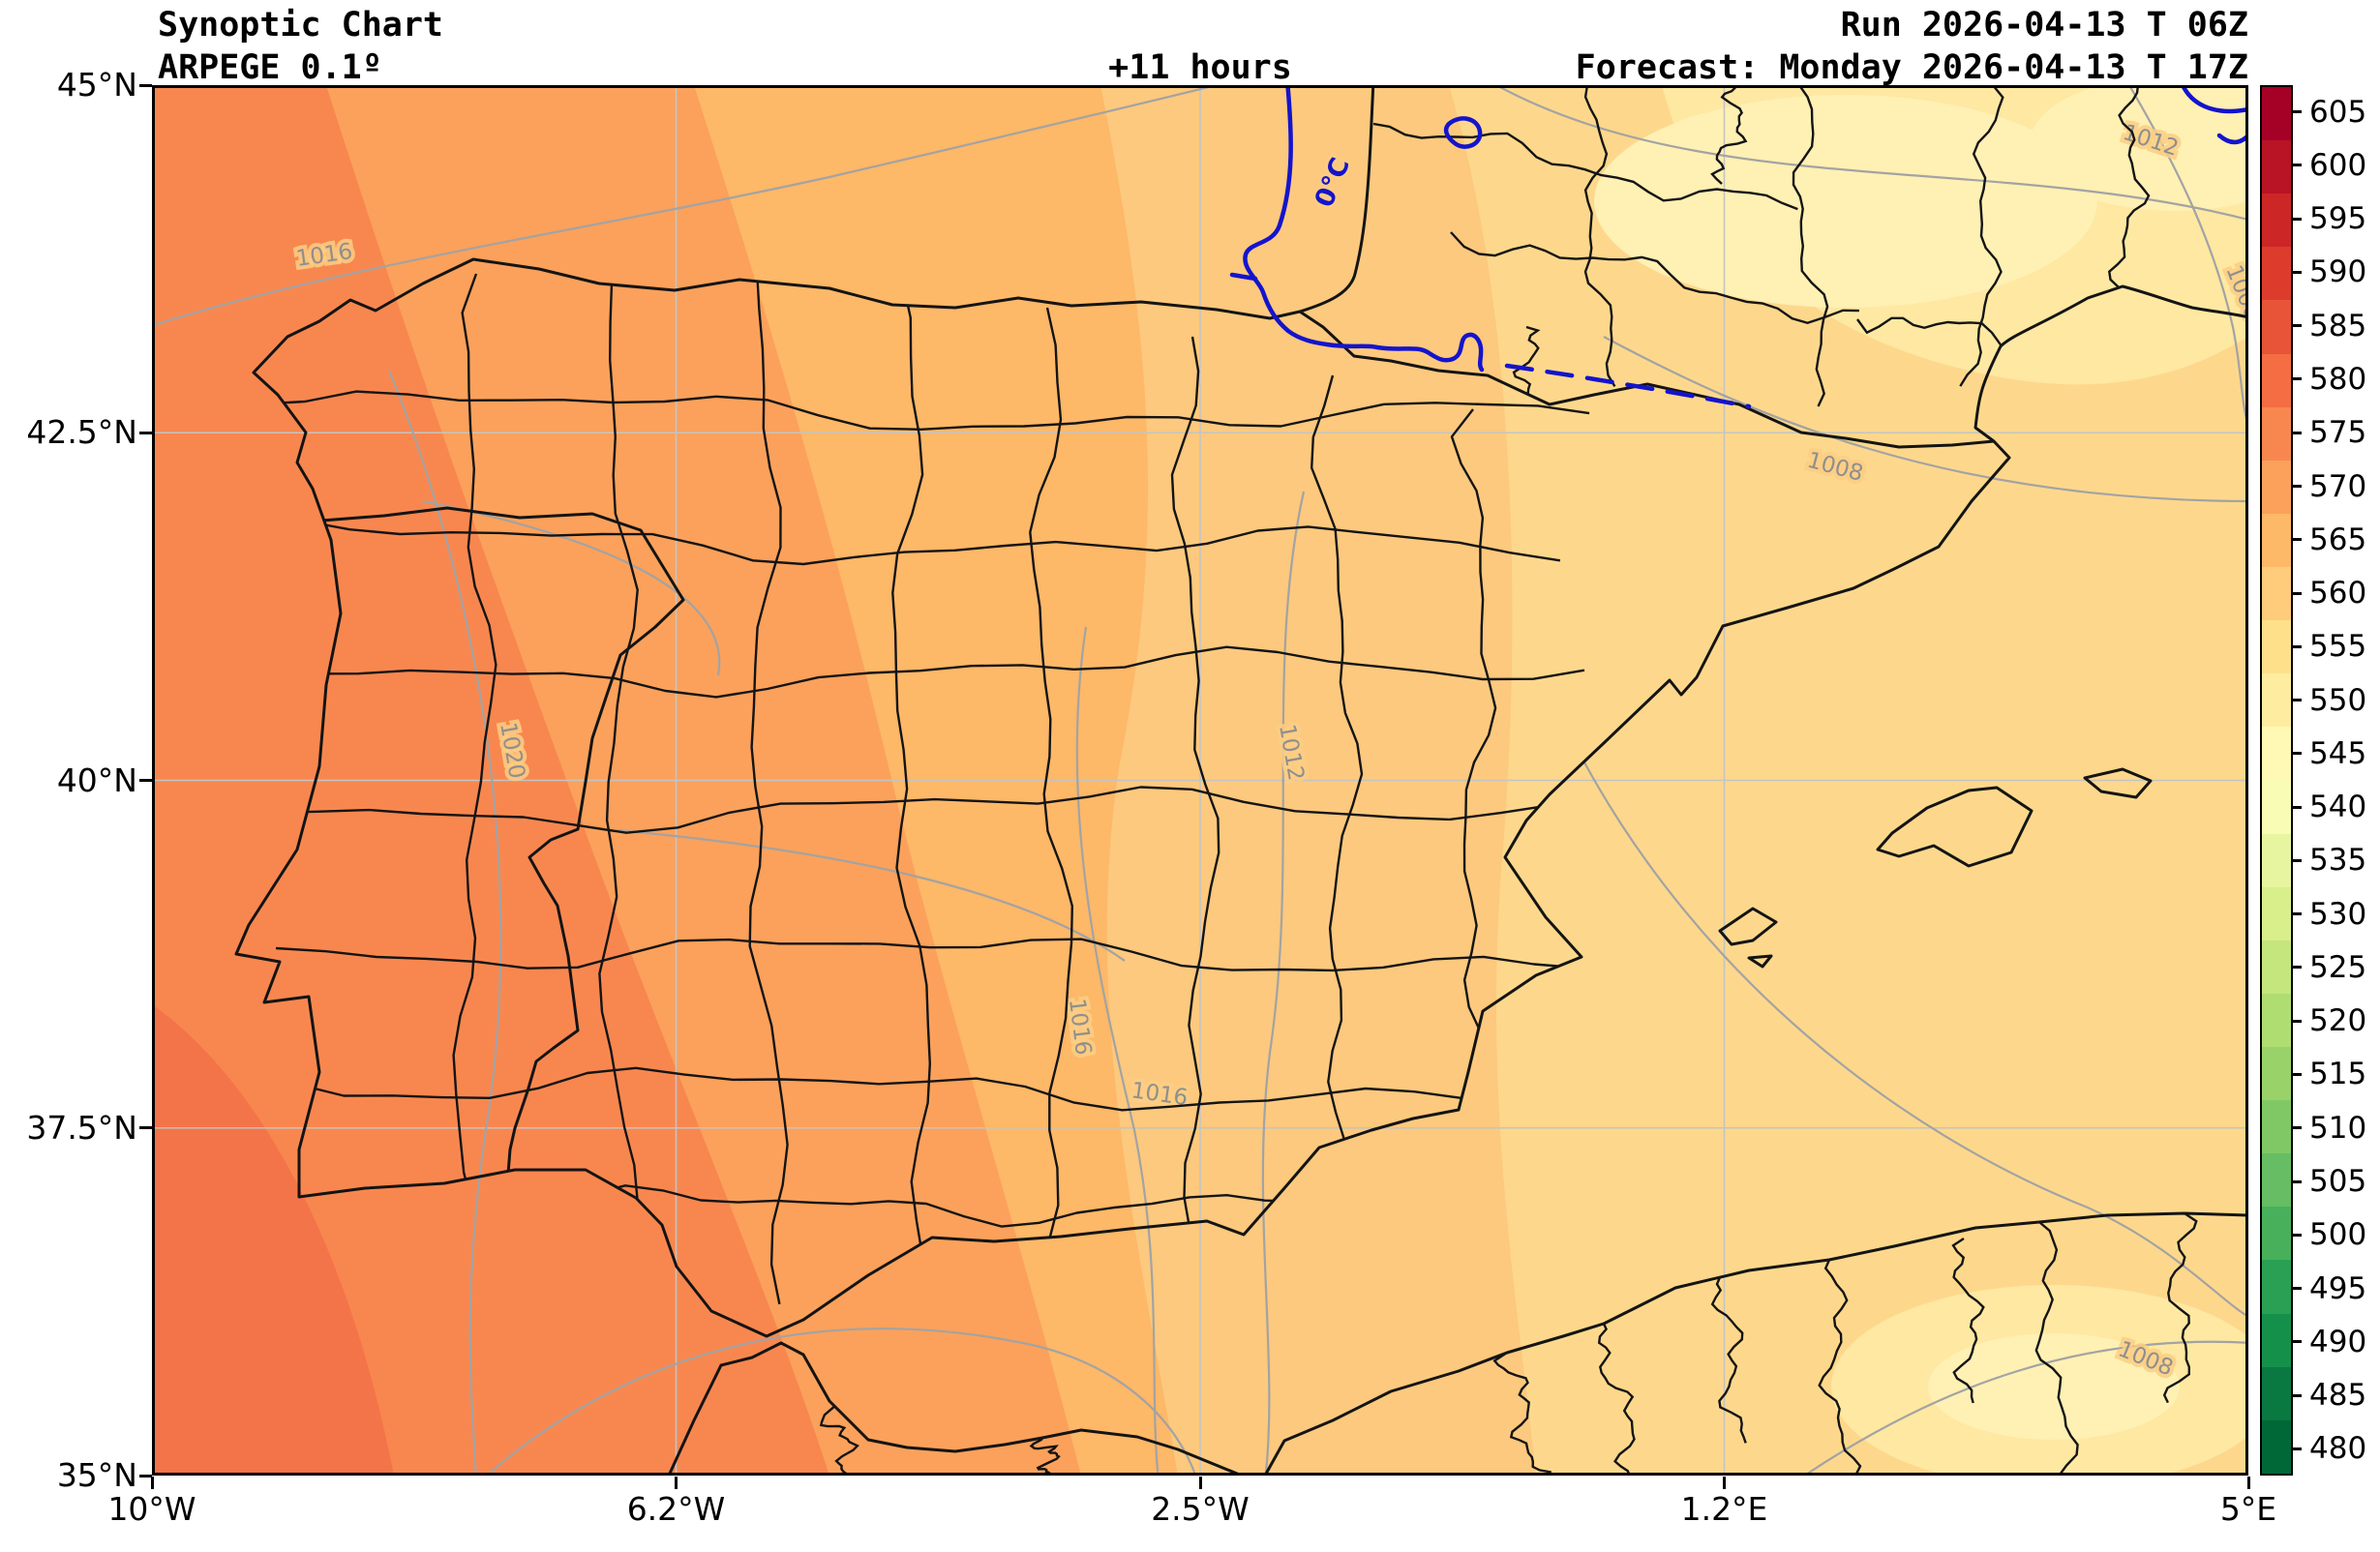 Image resolution: width=2380 pixels, height=1552 pixels. I want to click on france-atlantic-coast, so click(1337, 199).